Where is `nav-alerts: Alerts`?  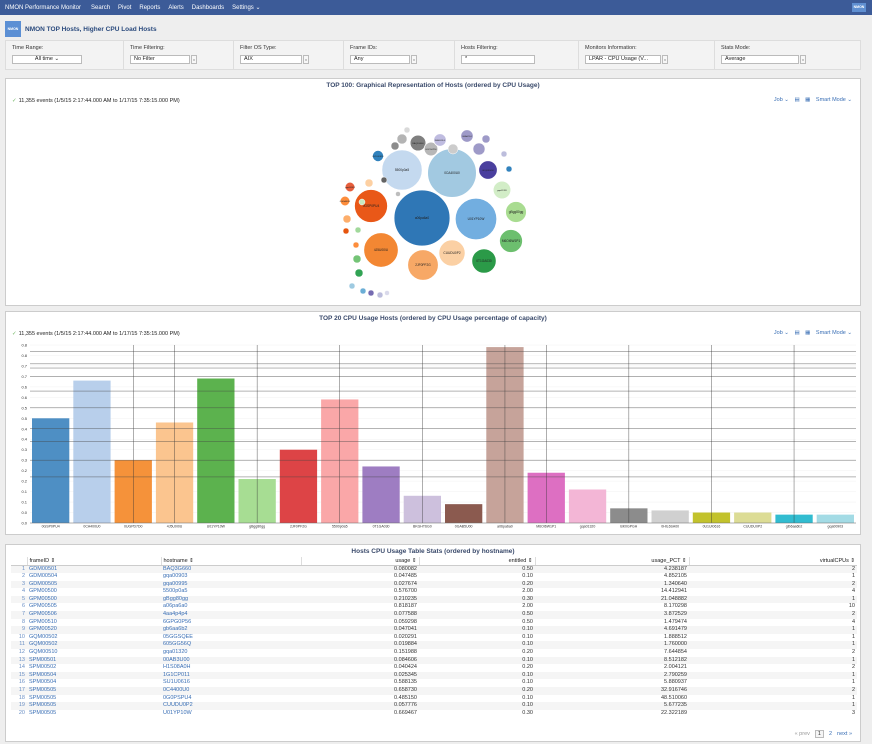
nav-alerts: Alerts is located at coordinates (176, 7).